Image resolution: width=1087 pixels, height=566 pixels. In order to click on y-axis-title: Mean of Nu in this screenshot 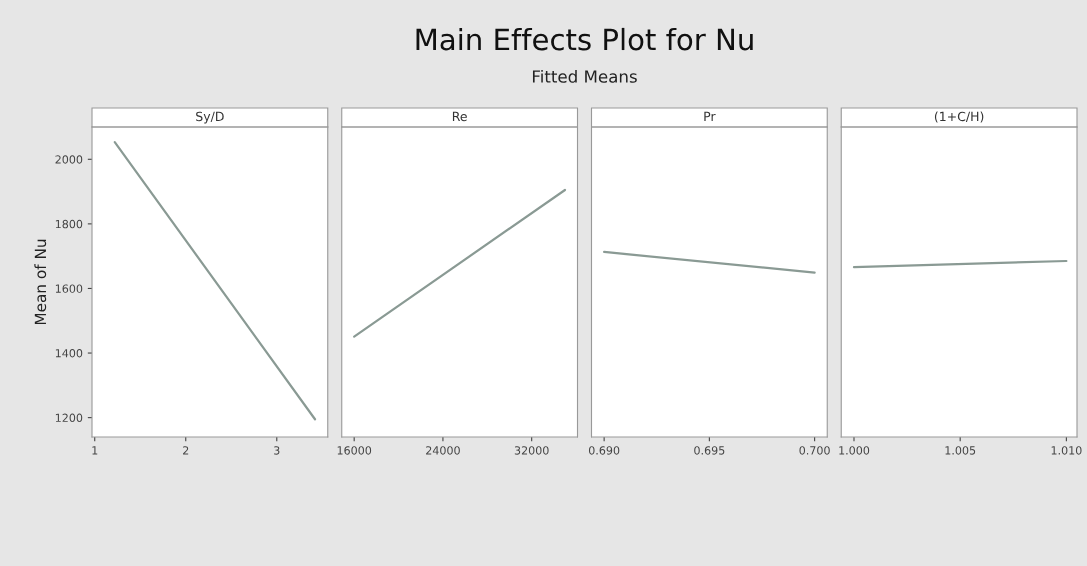, I will do `click(40, 282)`.